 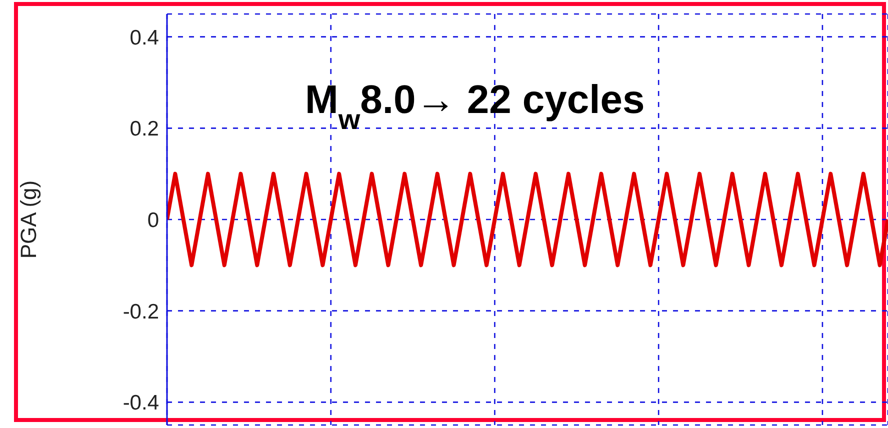 I want to click on y-tick-label: 0, so click(x=153, y=220).